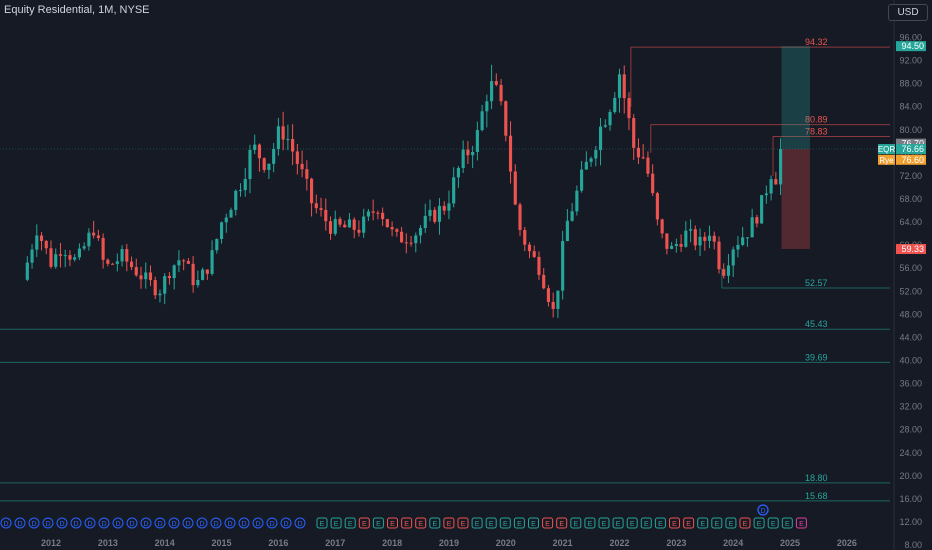  What do you see at coordinates (795, 98) in the screenshot?
I see `position-target-zone` at bounding box center [795, 98].